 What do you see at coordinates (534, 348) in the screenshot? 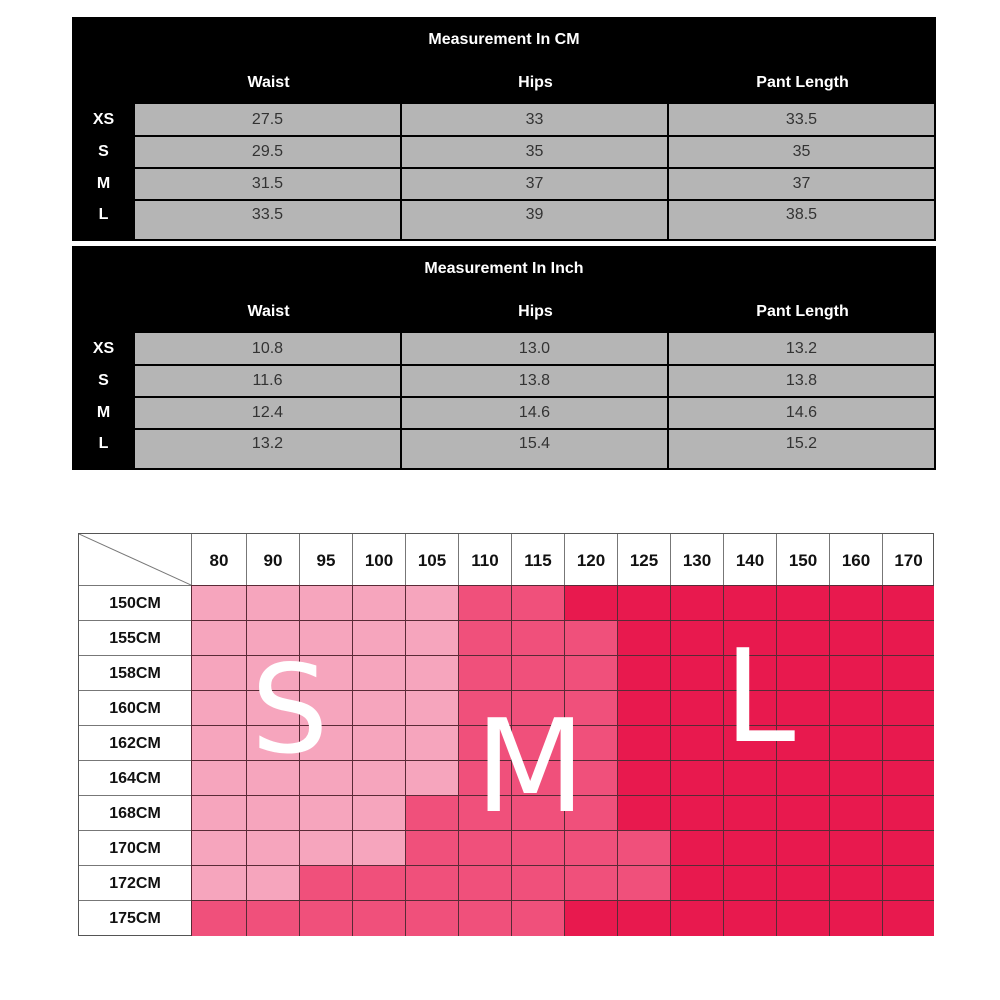
I see `table-cell: 13.0` at bounding box center [534, 348].